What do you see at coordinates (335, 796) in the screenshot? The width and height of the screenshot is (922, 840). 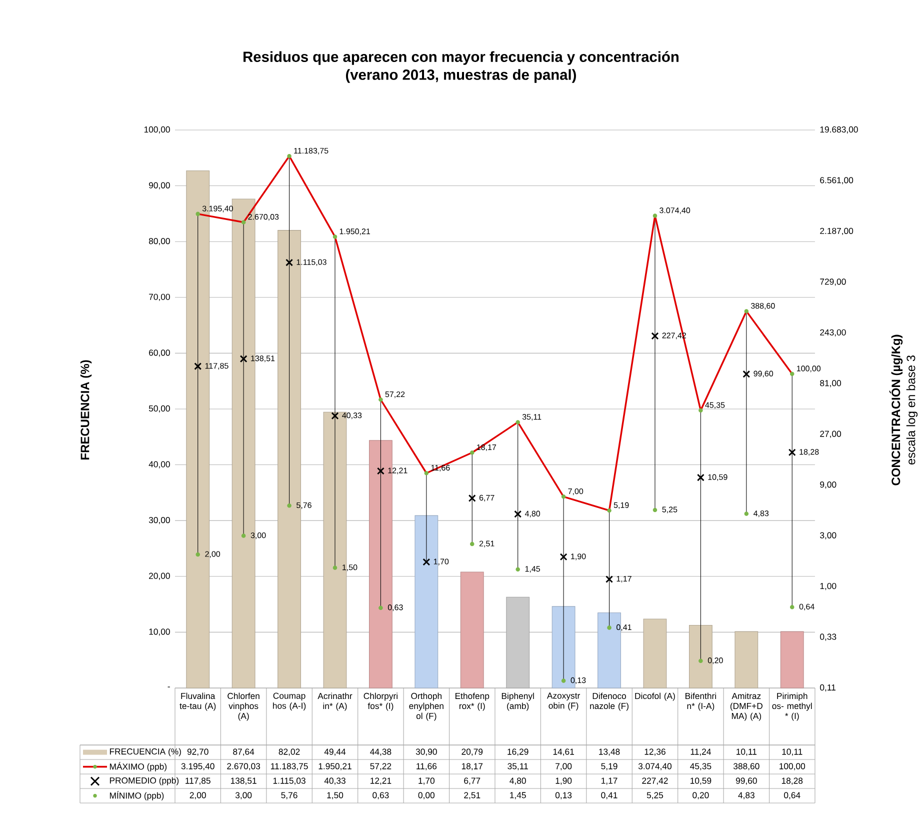 I see `data-label: 1,50` at bounding box center [335, 796].